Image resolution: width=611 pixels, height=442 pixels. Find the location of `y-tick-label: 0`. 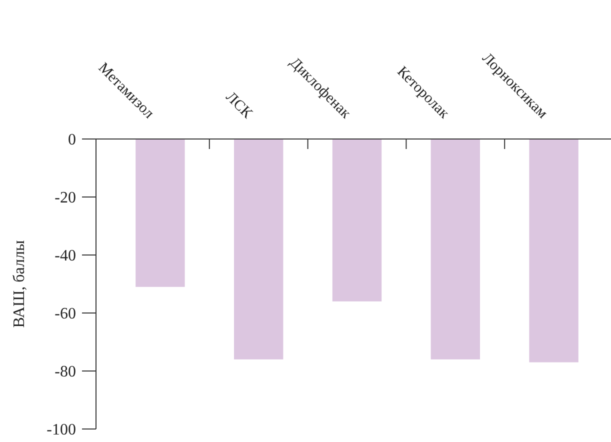

y-tick-label: 0 is located at coordinates (72, 140).